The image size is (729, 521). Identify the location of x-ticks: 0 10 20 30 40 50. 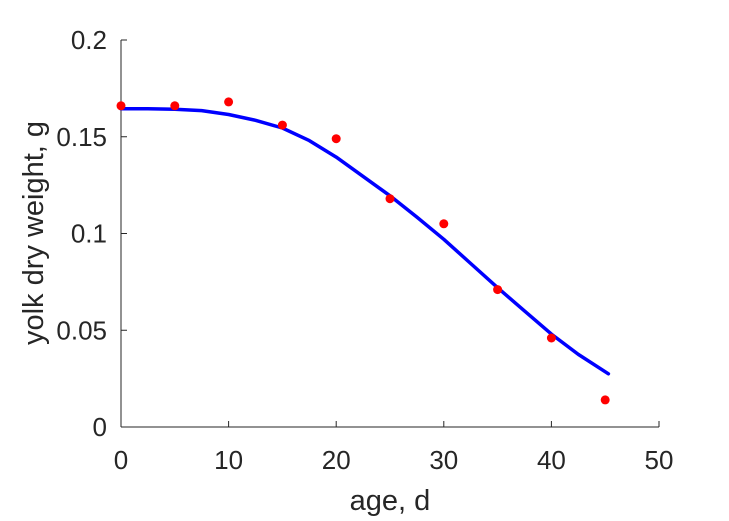
(394, 448).